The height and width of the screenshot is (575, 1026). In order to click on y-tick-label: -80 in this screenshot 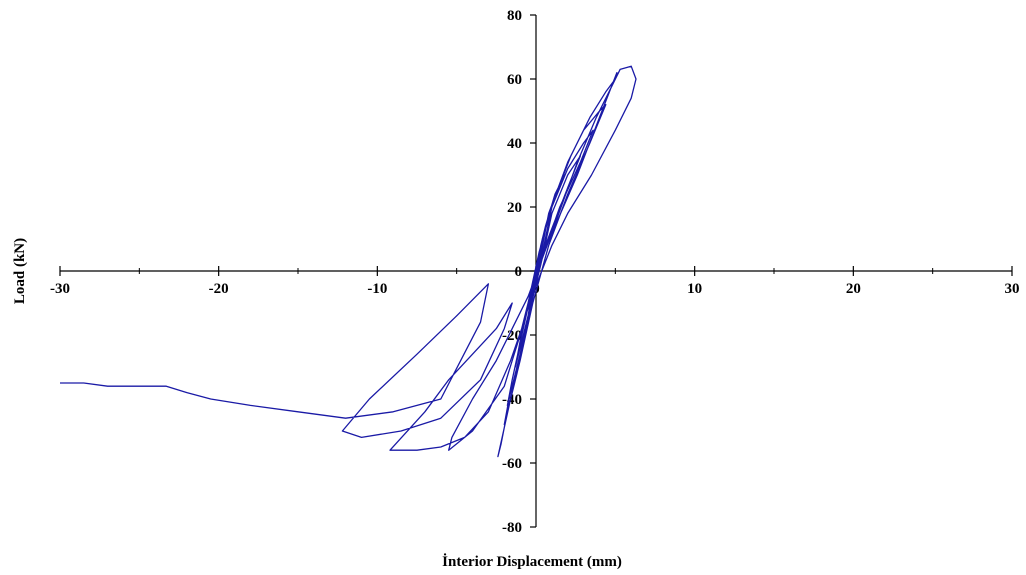, I will do `click(512, 528)`.